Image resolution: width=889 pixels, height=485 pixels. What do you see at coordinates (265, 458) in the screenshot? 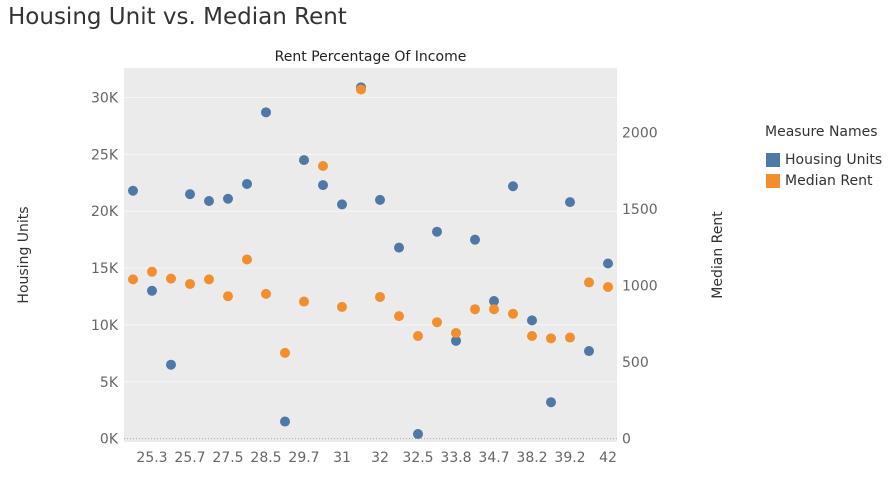
I see `x-tick-label: 28.5` at bounding box center [265, 458].